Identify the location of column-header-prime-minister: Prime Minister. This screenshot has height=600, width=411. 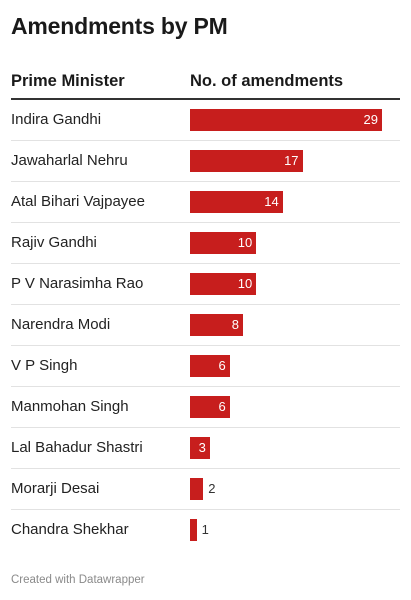
(68, 81).